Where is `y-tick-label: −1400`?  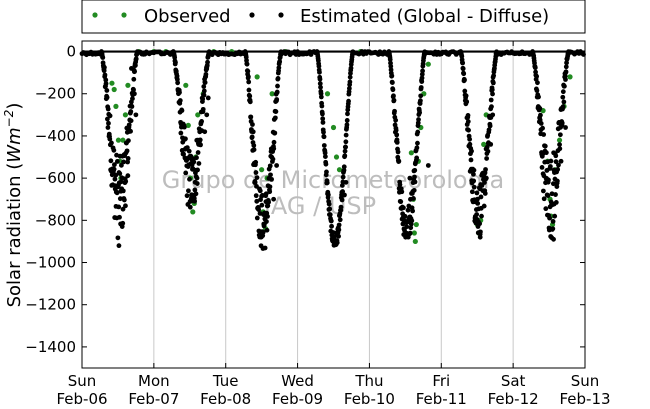
y-tick-label: −1400 is located at coordinates (50, 347).